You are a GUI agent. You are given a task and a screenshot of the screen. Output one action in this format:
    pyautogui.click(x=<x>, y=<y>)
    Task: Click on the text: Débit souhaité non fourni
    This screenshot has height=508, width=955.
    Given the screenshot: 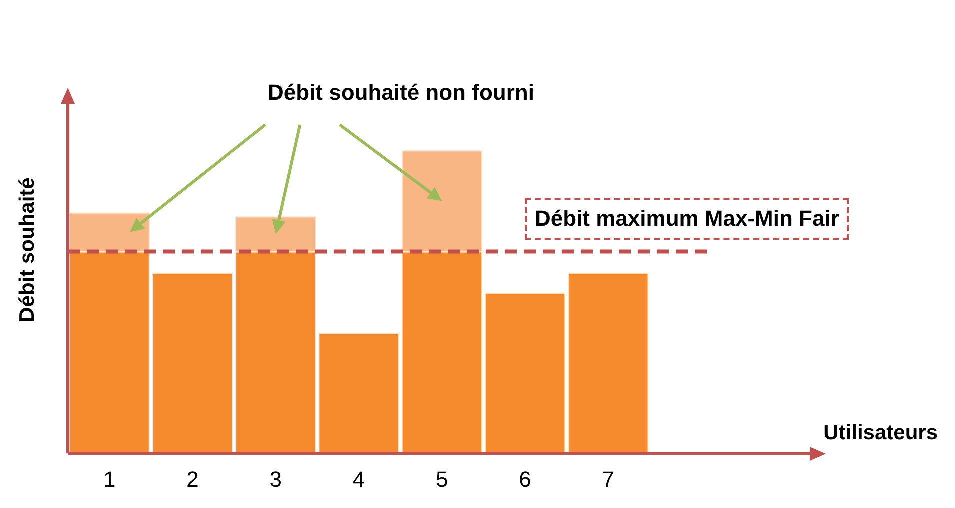 What is the action you would take?
    pyautogui.click(x=401, y=93)
    